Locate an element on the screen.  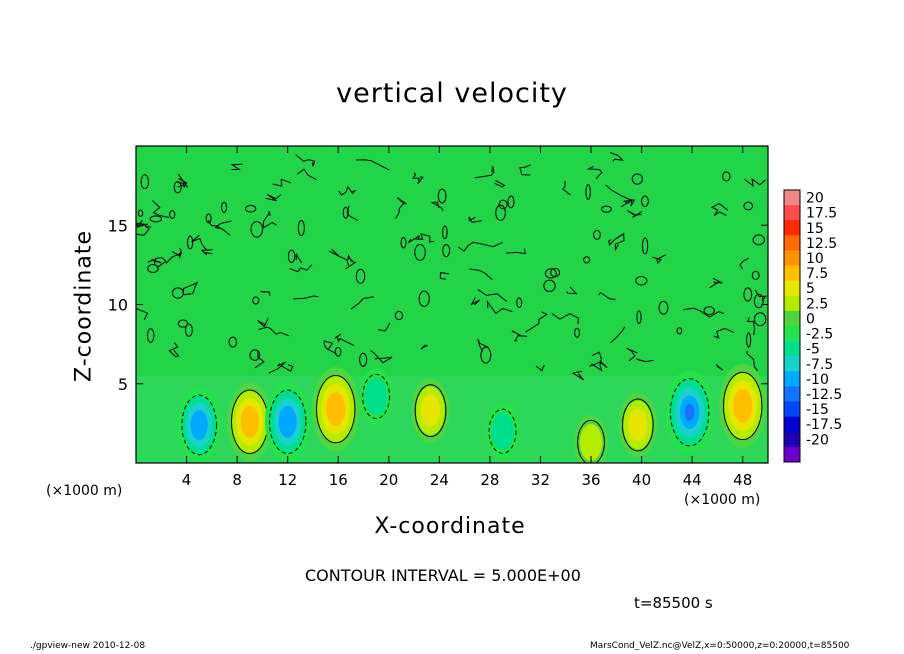
colorbar-label: 17.5 is located at coordinates (821, 214).